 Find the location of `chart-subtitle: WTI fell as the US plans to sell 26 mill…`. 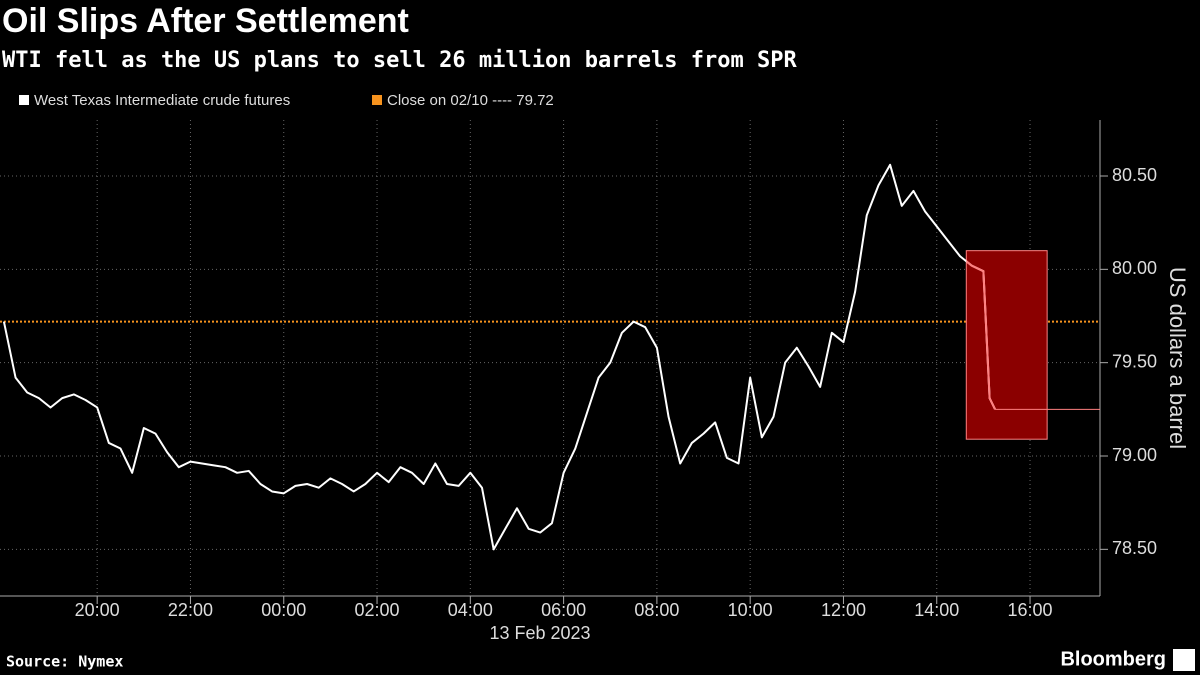

chart-subtitle: WTI fell as the US plans to sell 26 mill… is located at coordinates (399, 60).